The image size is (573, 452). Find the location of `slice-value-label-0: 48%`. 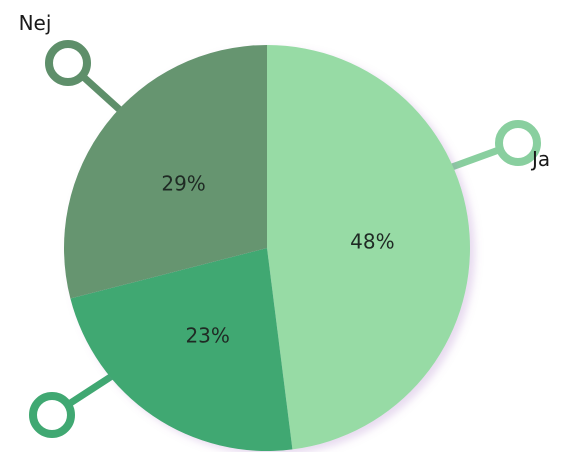

slice-value-label-0: 48% is located at coordinates (372, 241).